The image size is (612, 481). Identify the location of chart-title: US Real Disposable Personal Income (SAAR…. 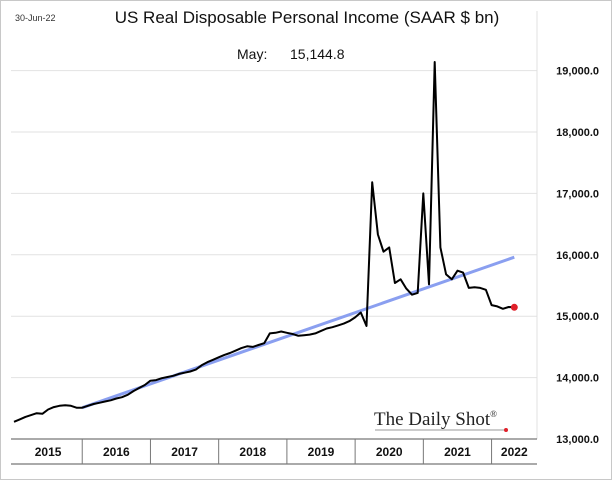
(307, 17).